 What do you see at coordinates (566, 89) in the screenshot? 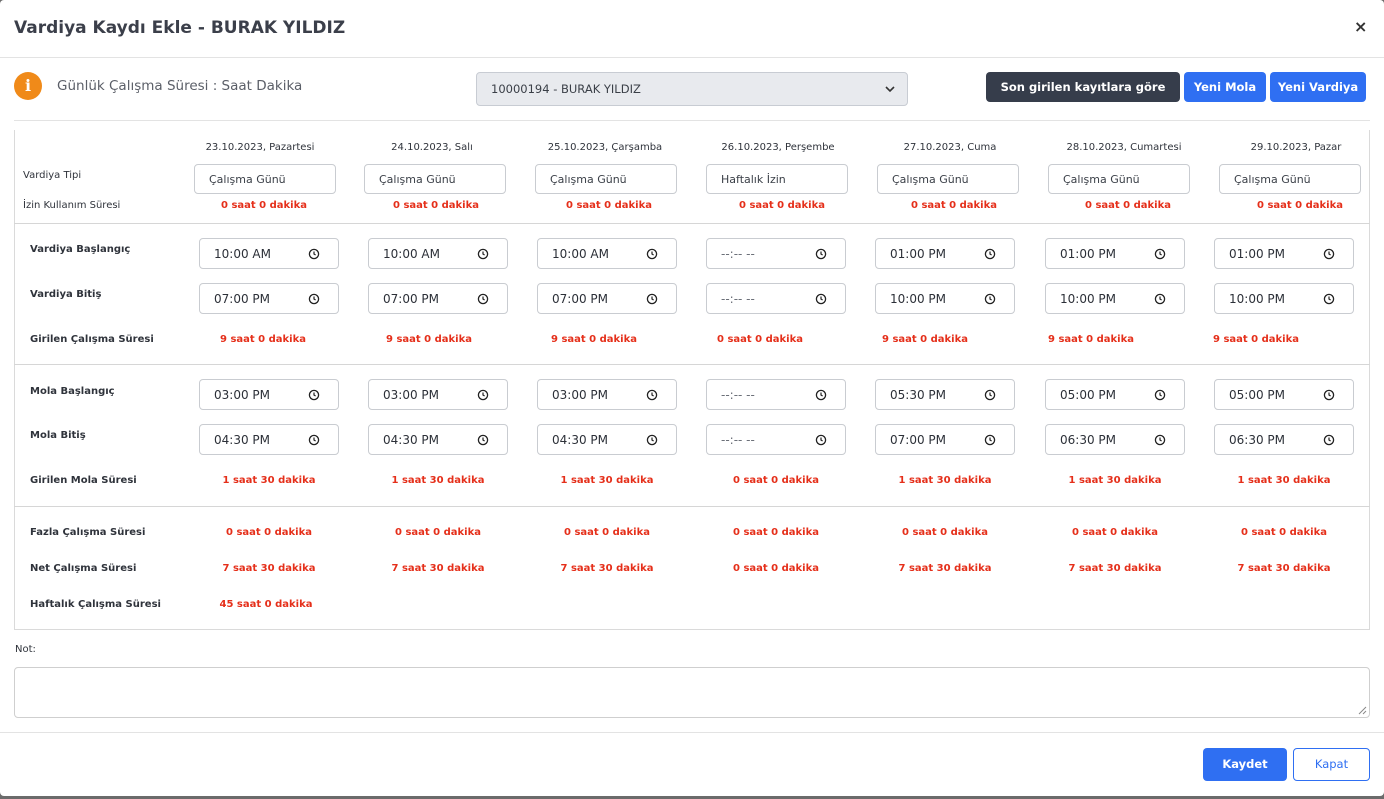
I see `employee-select-value: 10000194 - BURAK YILDIZ` at bounding box center [566, 89].